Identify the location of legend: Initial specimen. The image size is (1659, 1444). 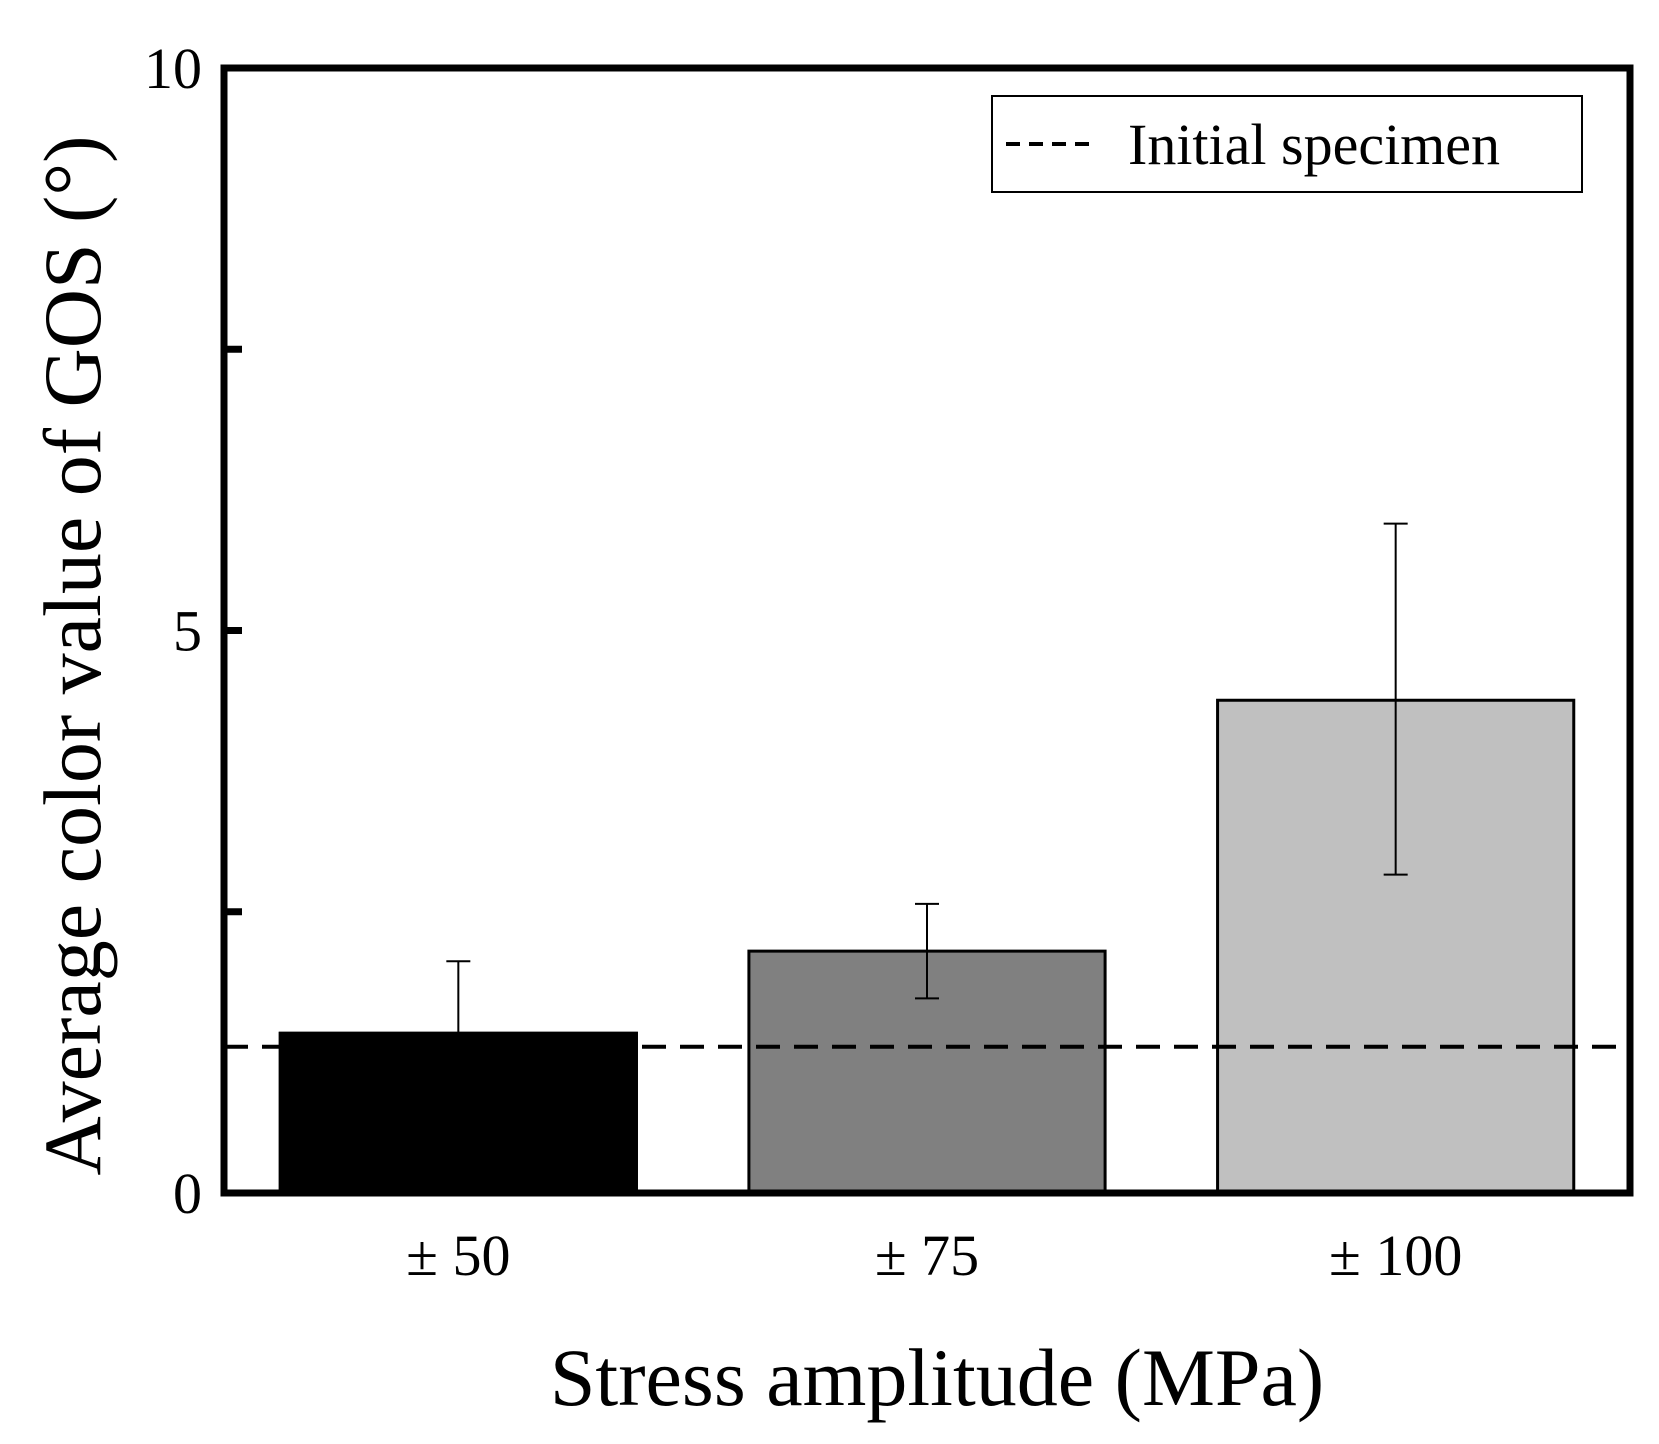
(1287, 144).